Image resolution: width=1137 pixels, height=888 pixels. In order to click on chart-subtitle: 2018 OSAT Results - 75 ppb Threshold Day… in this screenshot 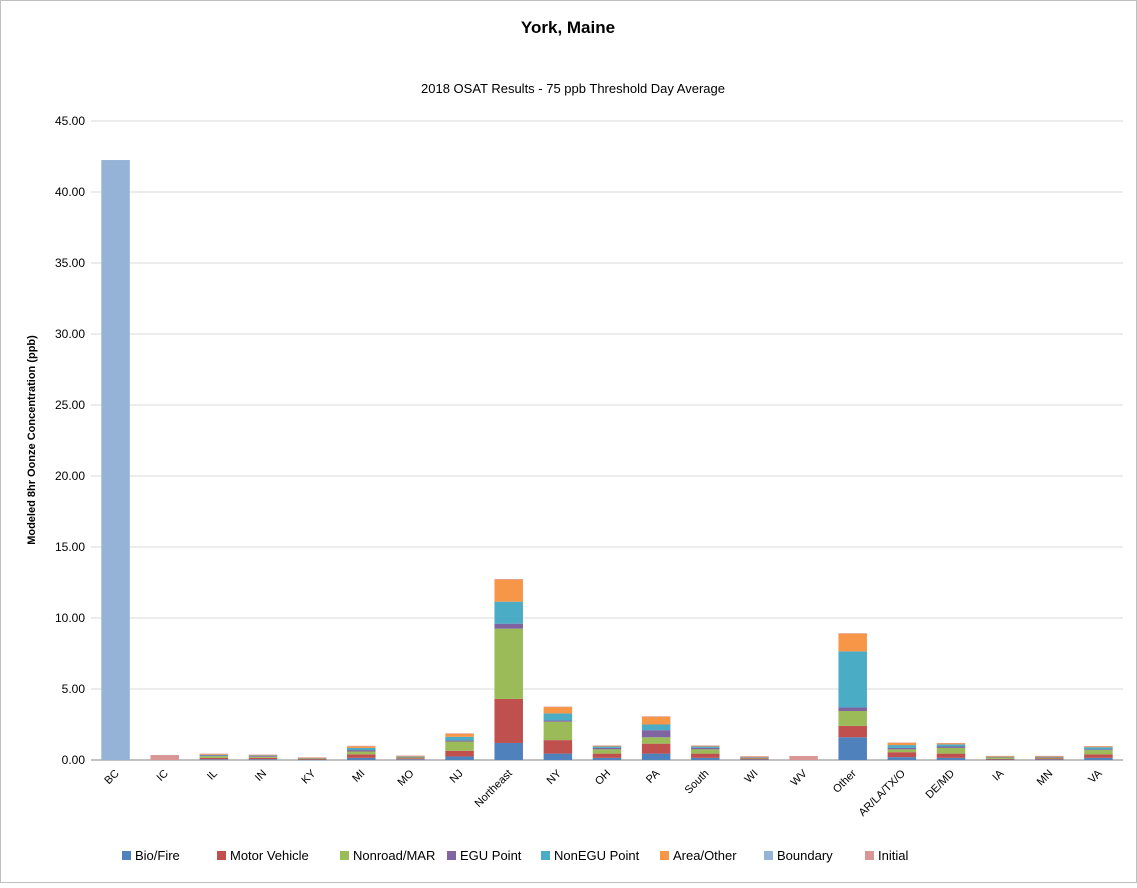, I will do `click(573, 88)`.